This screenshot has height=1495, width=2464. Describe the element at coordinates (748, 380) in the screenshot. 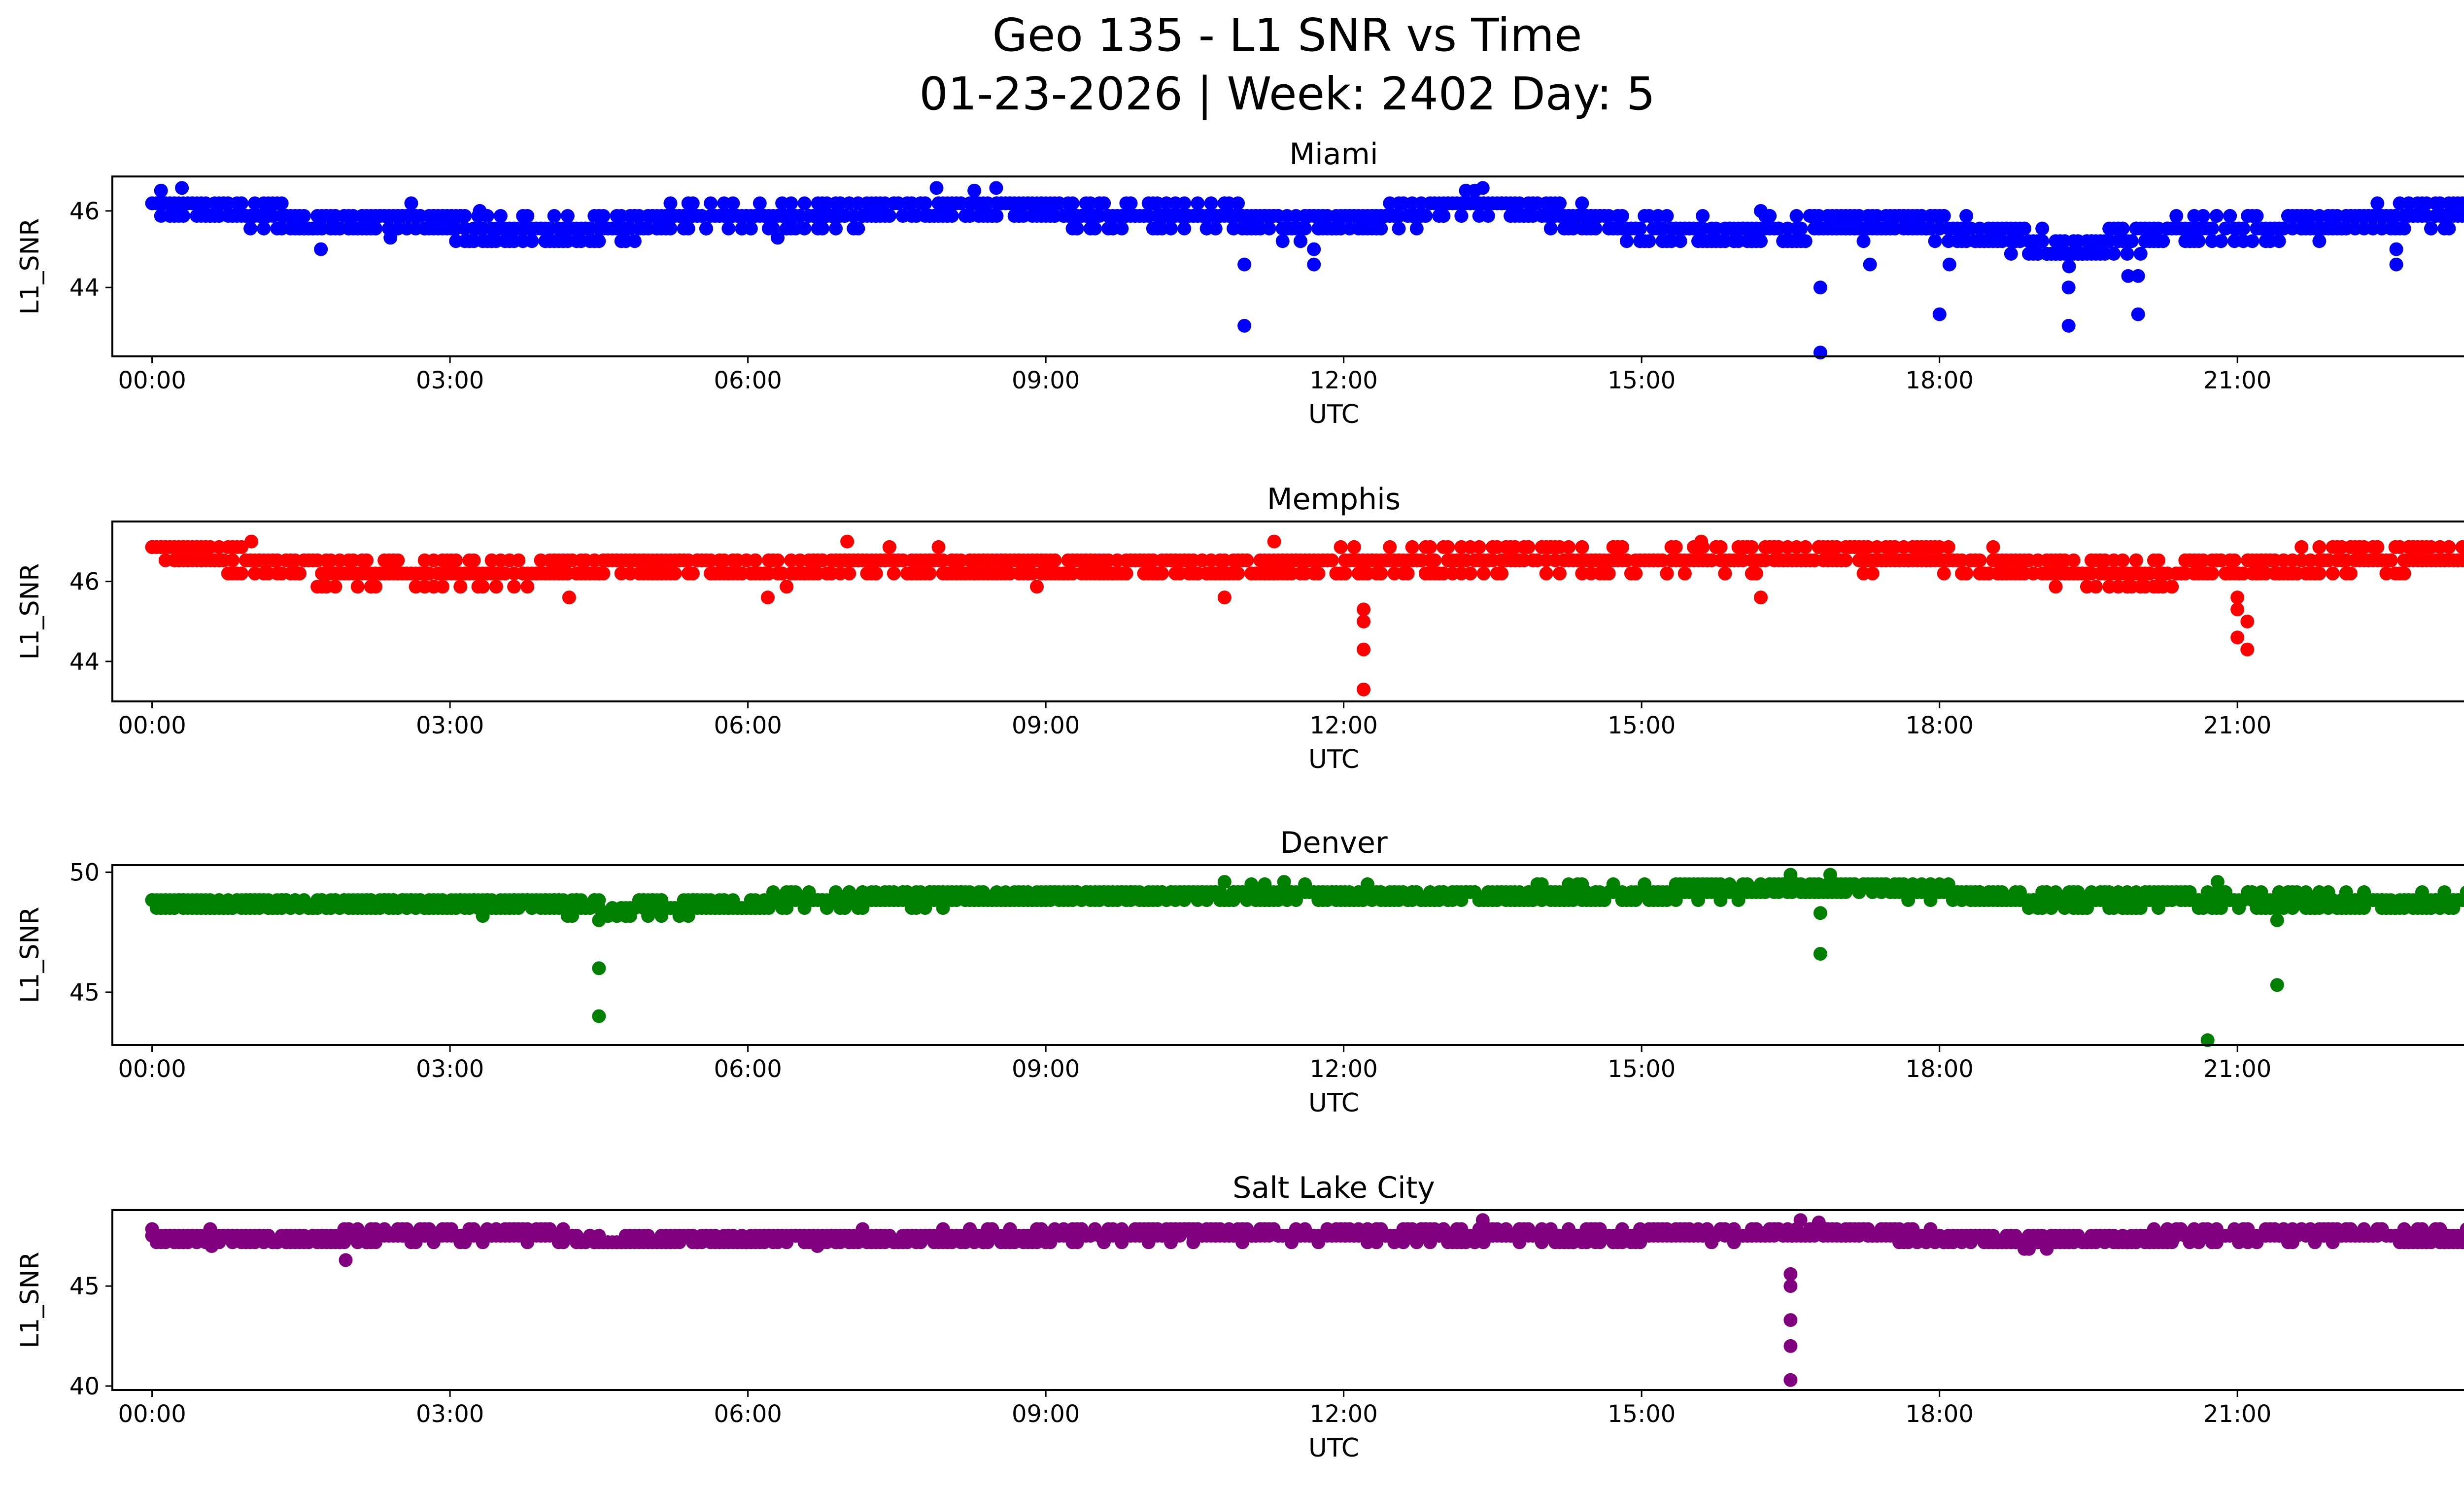

I see `x-tick-label: 06:00` at that location.